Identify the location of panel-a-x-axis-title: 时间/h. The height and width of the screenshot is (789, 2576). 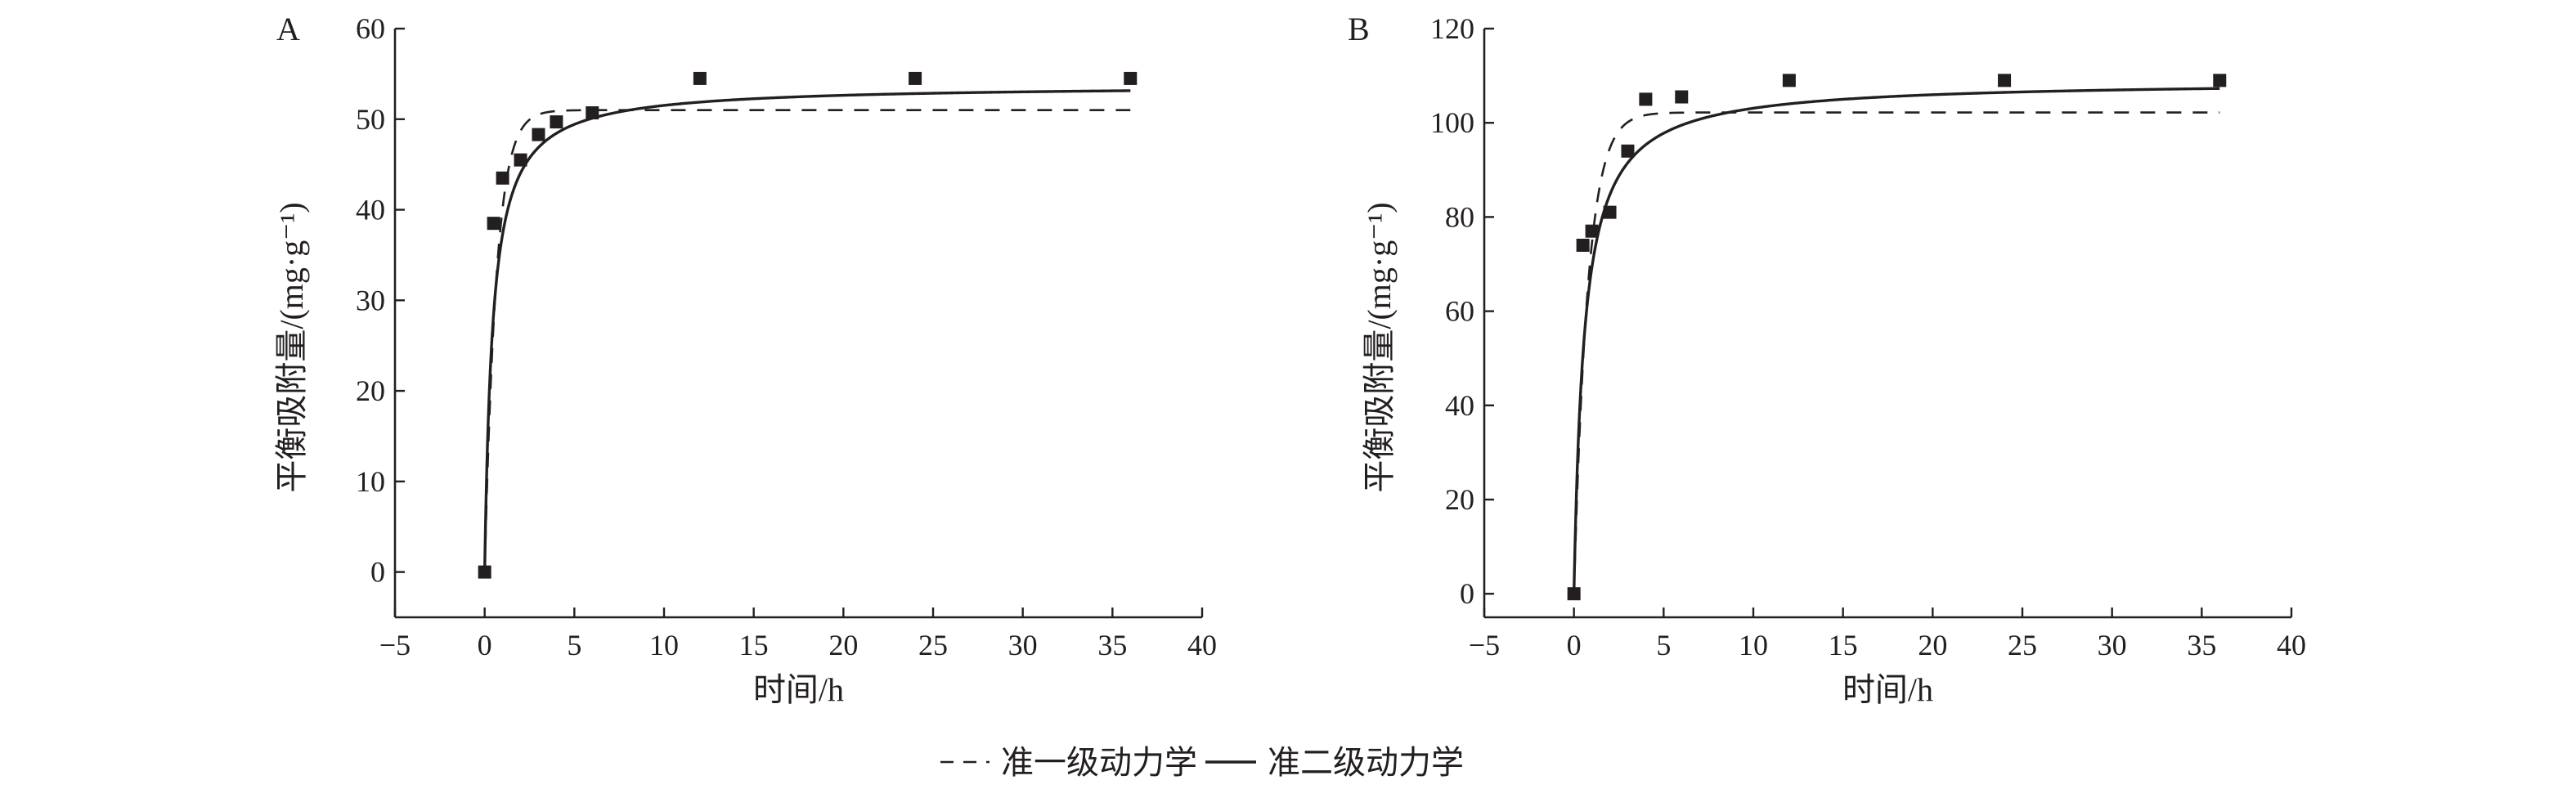
(799, 689).